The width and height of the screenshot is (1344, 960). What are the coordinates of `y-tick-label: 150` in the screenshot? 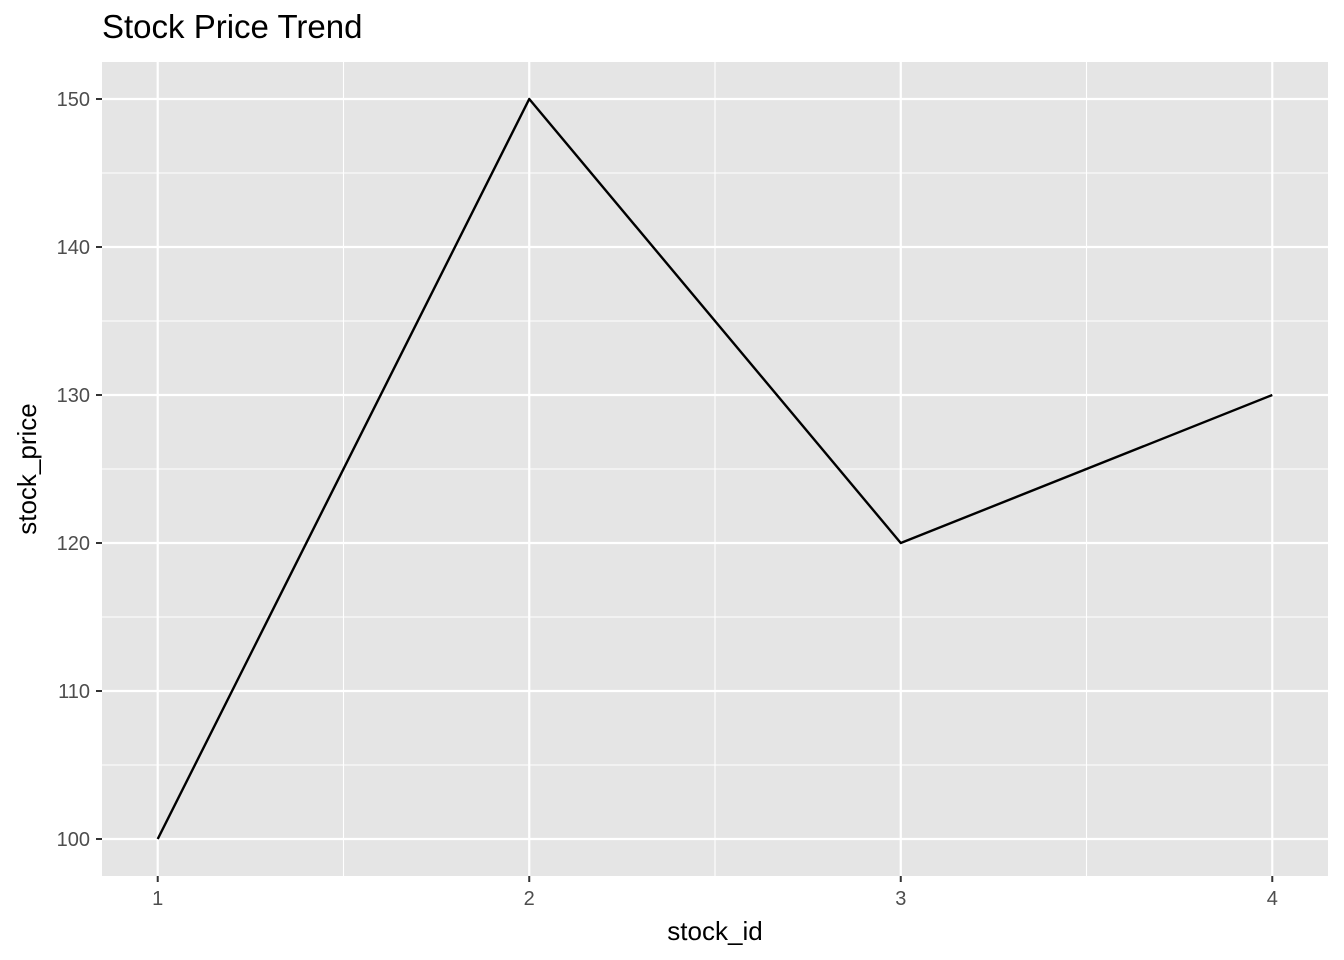 It's located at (73, 100).